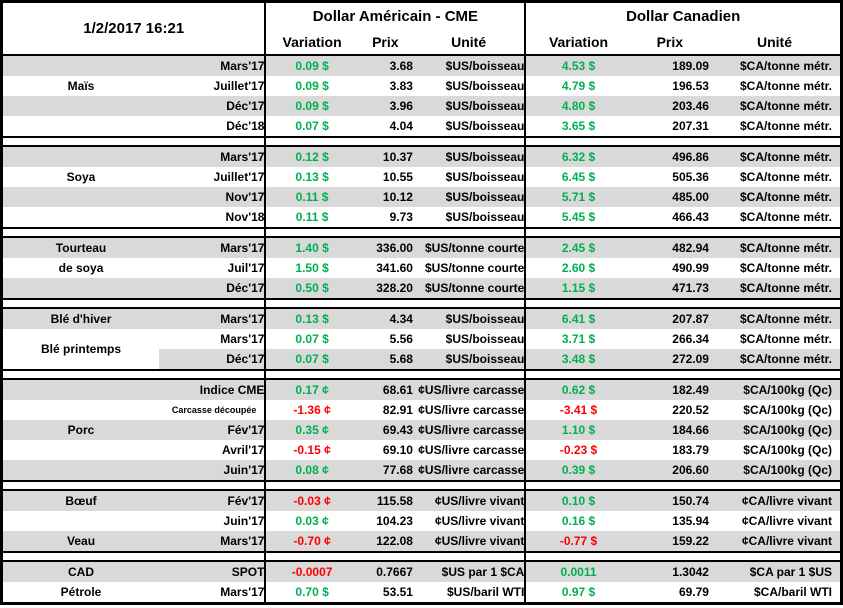  What do you see at coordinates (775, 593) in the screenshot?
I see `ca-unit-cell: $CA/baril WTI` at bounding box center [775, 593].